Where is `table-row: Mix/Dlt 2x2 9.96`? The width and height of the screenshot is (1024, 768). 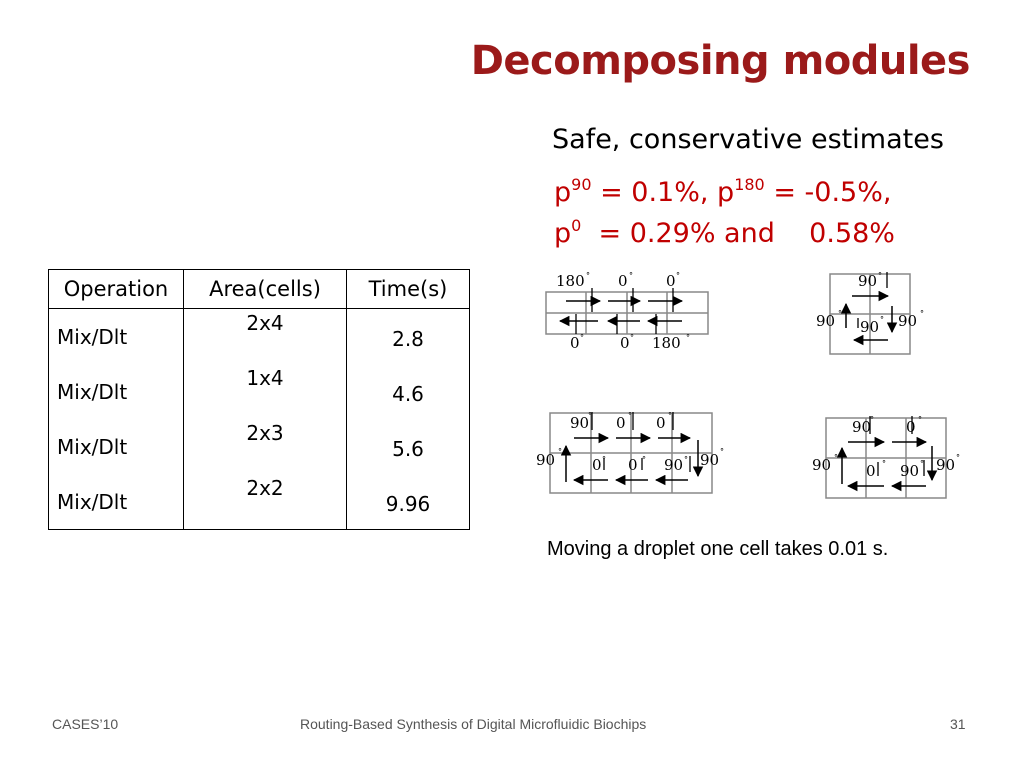 table-row: Mix/Dlt 2x2 9.96 is located at coordinates (259, 502).